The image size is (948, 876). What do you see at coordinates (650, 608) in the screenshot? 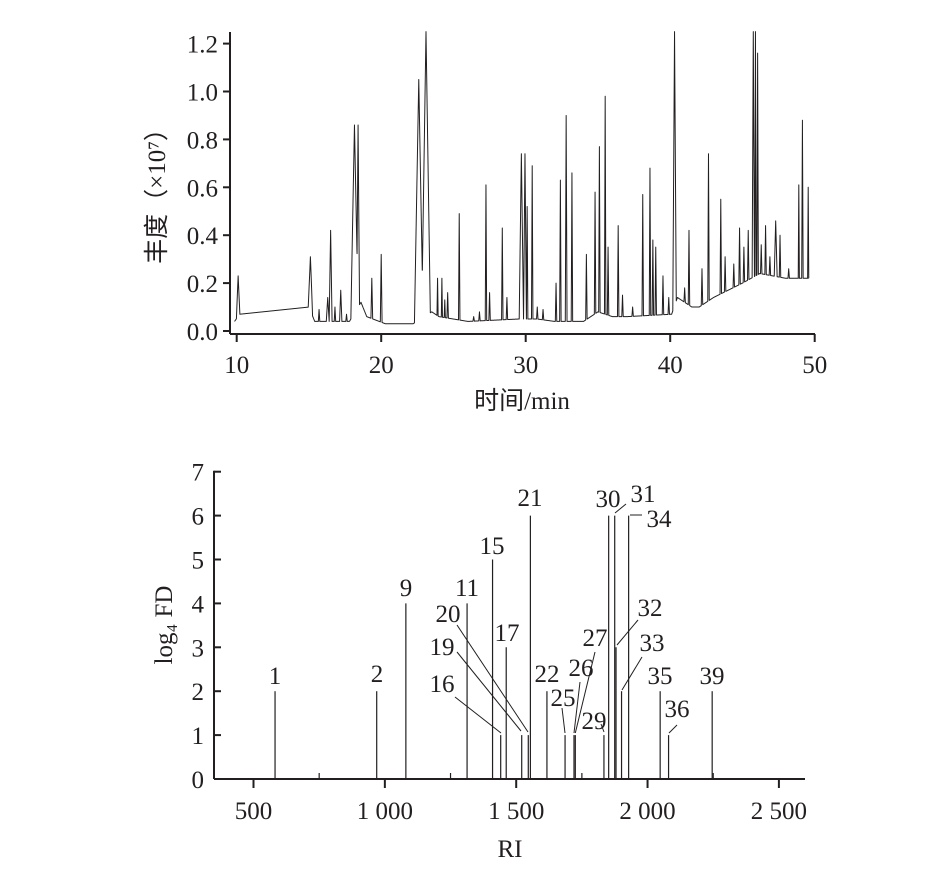
I see `bar-label-32: 32` at bounding box center [650, 608].